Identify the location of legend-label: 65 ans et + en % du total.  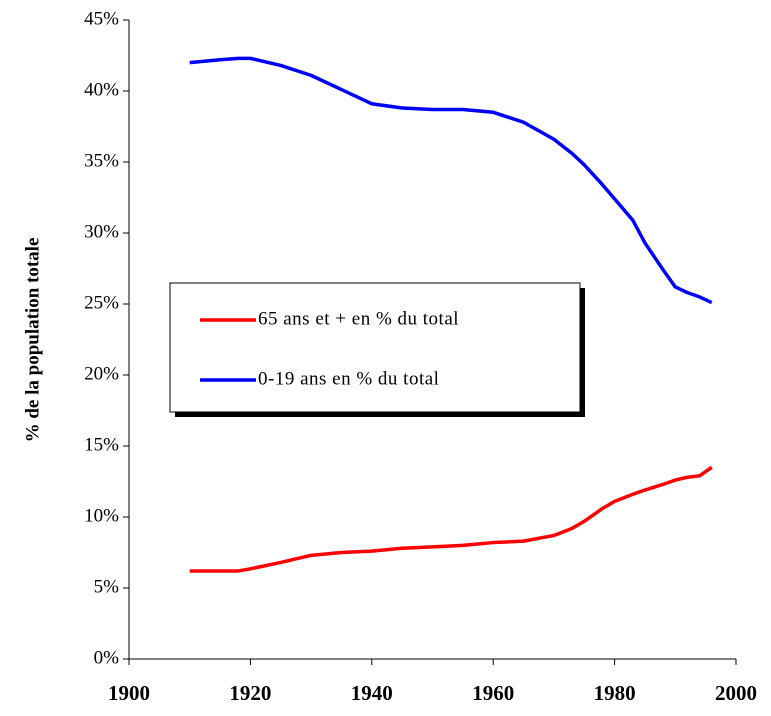
(358, 318).